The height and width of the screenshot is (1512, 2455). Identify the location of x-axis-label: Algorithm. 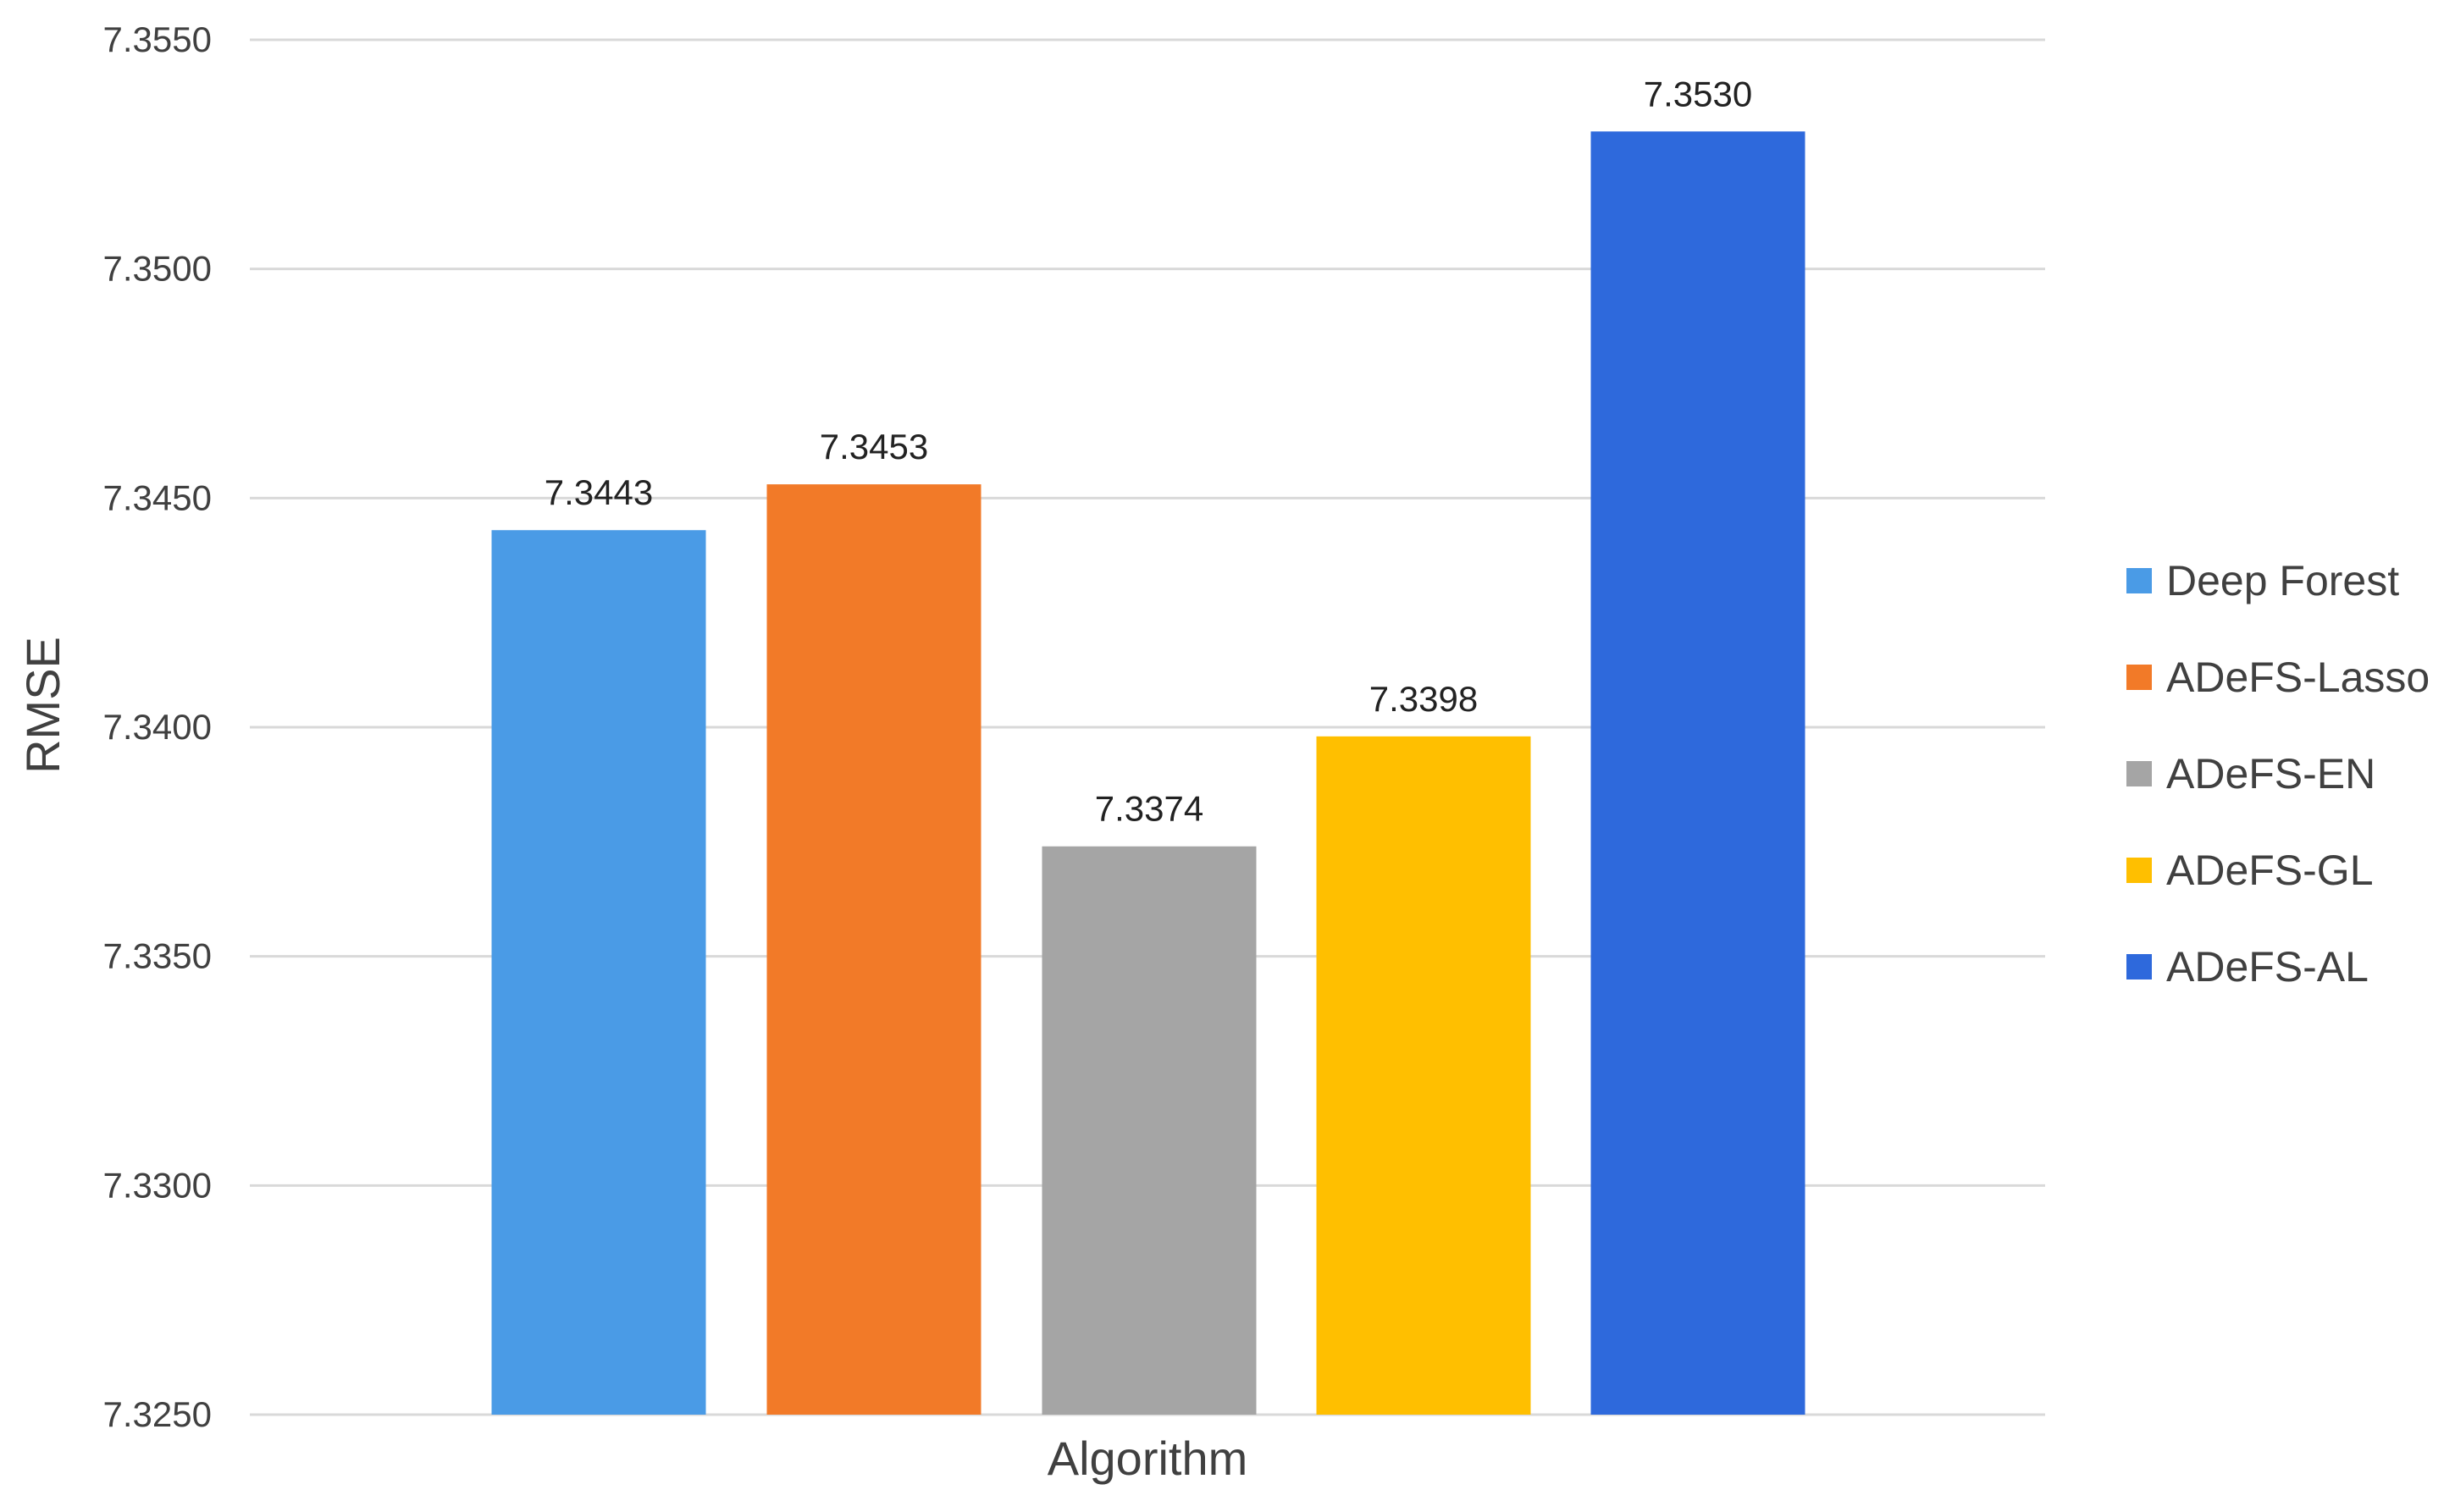
(1148, 1458).